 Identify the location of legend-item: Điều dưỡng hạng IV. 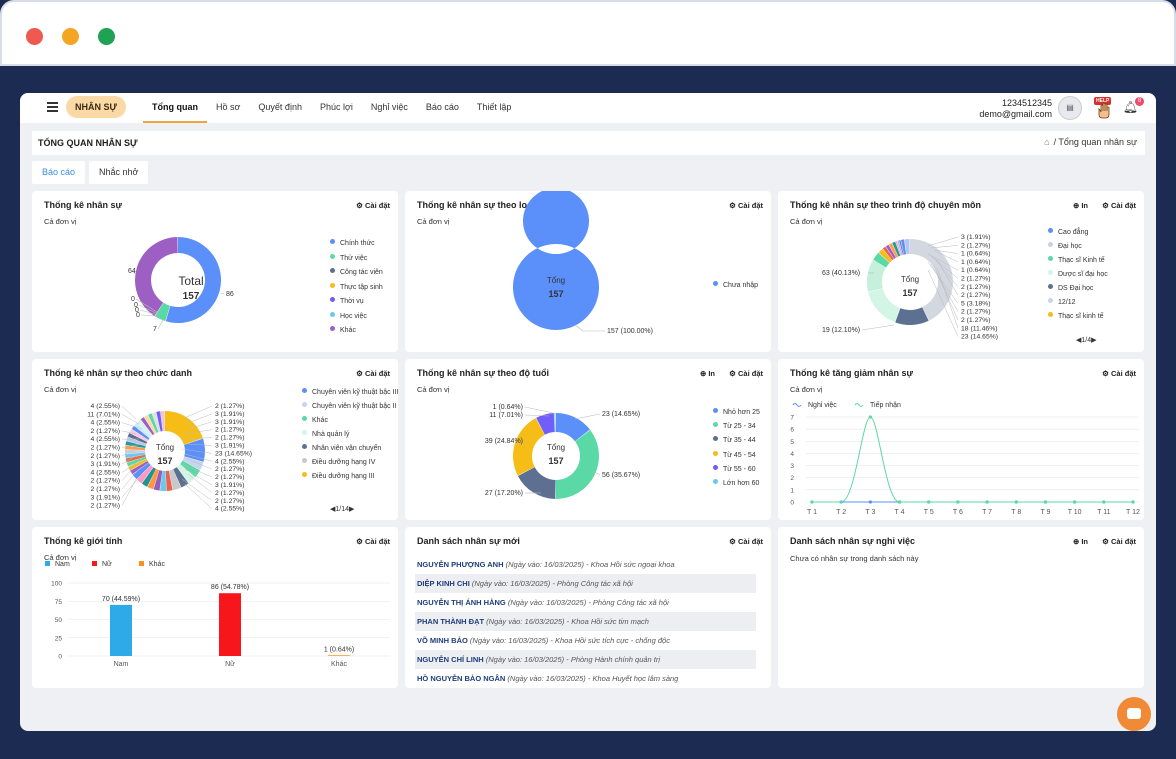
(338, 462).